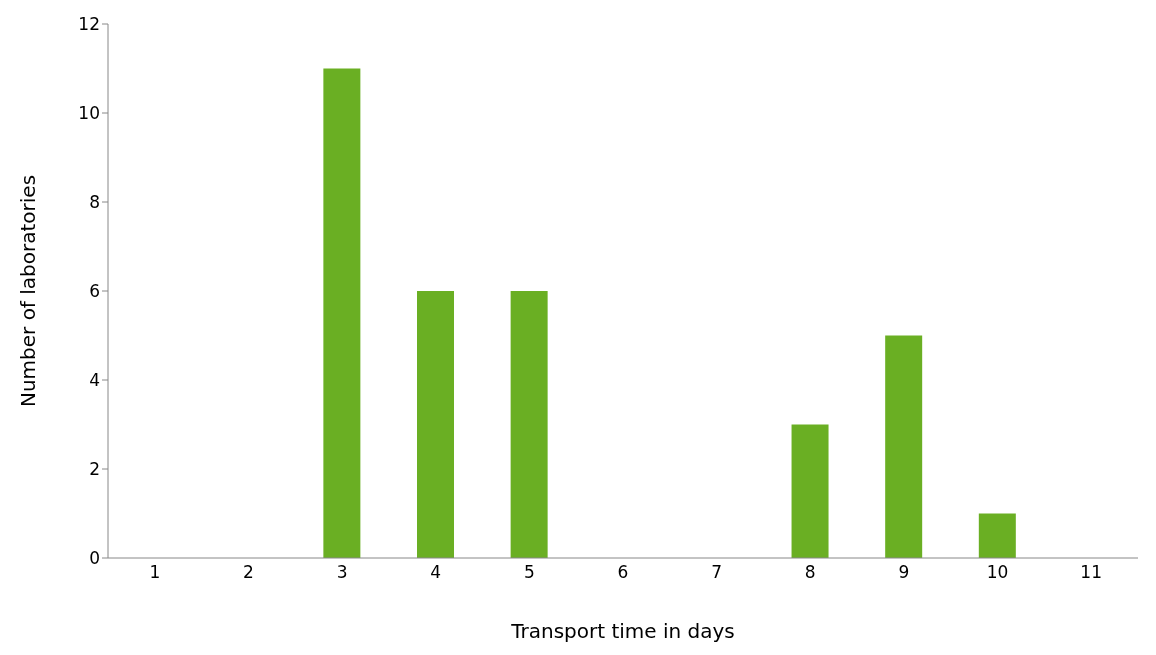 The image size is (1156, 655). Describe the element at coordinates (1091, 572) in the screenshot. I see `x-tick-label: 11` at that location.